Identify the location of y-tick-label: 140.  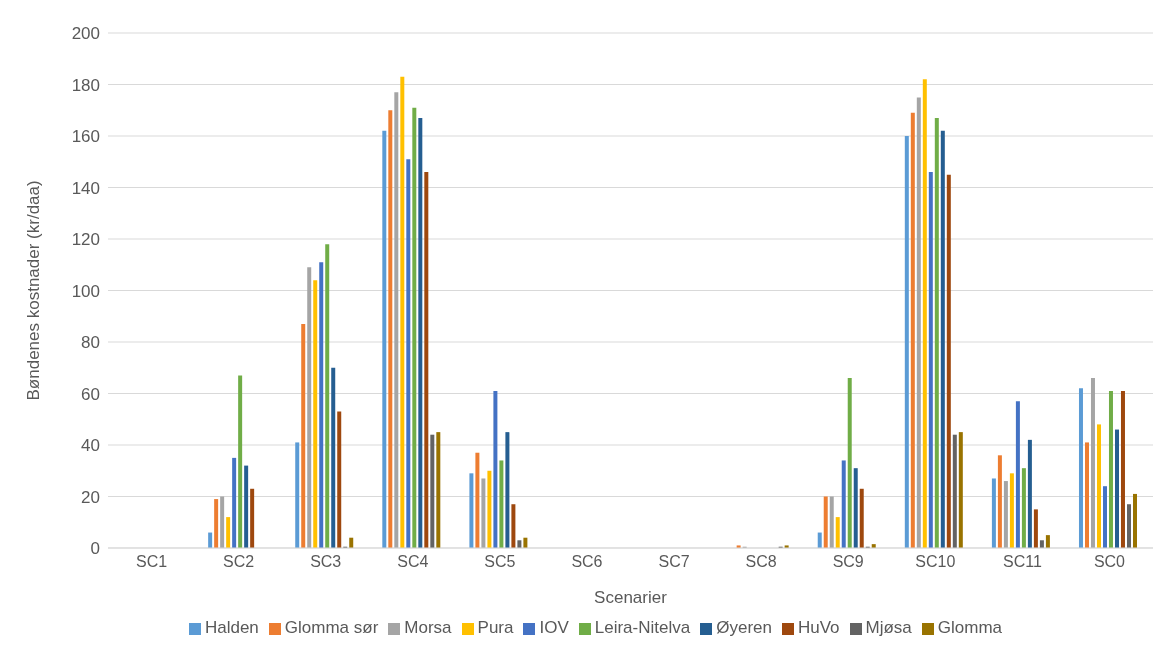
(85, 188).